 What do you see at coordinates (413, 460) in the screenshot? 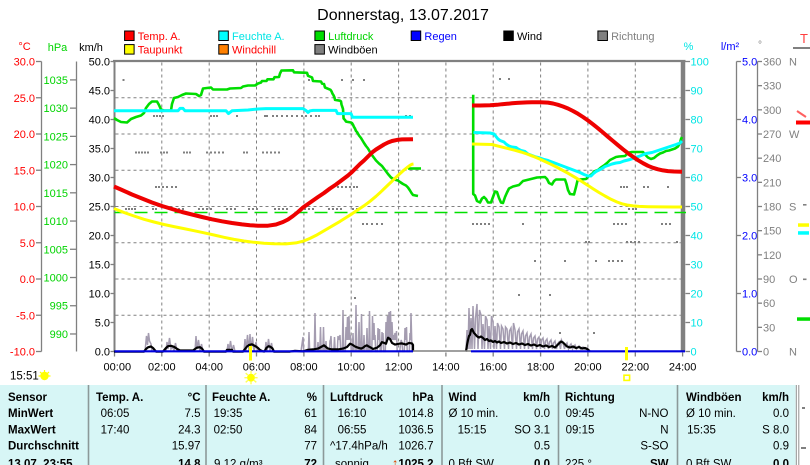
I see `svg-text: ↑1025.2` at bounding box center [413, 460].